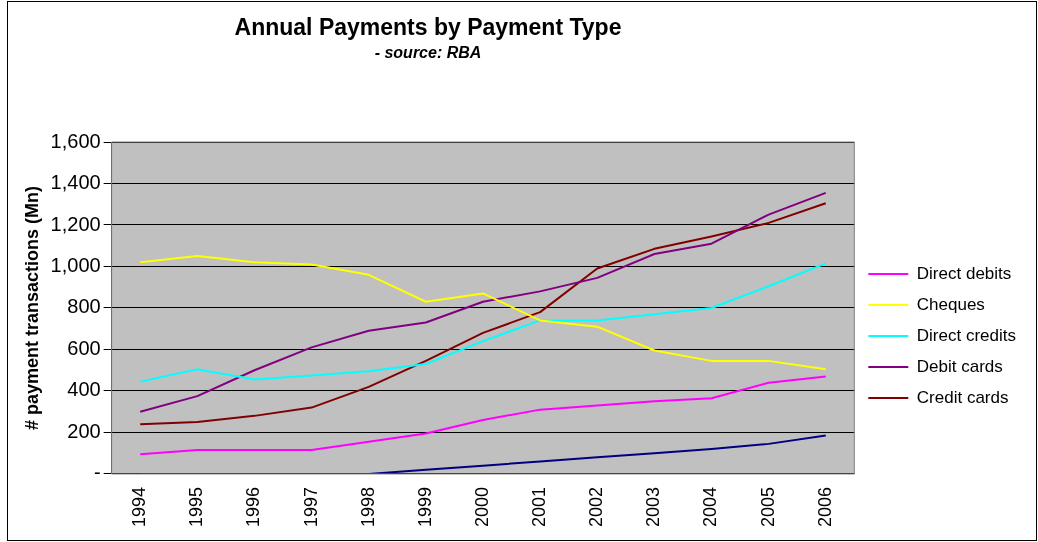 This screenshot has width=1038, height=542. What do you see at coordinates (428, 53) in the screenshot?
I see `chart-subtitle: - source: RBA` at bounding box center [428, 53].